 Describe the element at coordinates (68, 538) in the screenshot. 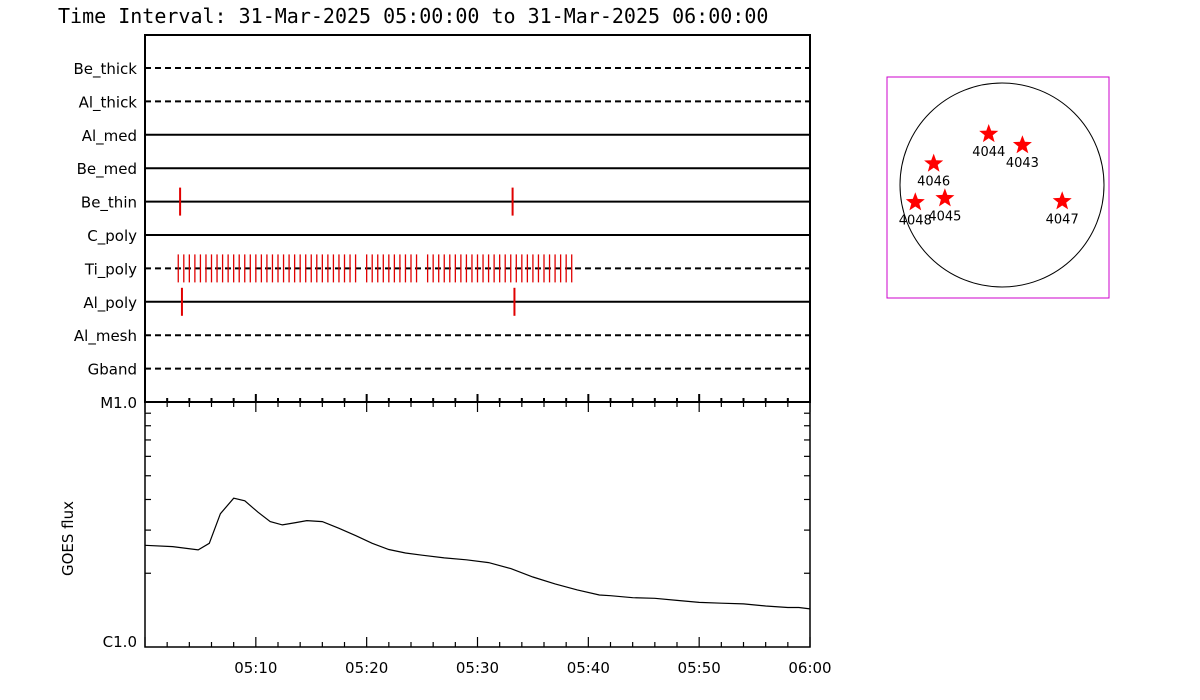

I see `flux-axis-title: GOES flux` at that location.